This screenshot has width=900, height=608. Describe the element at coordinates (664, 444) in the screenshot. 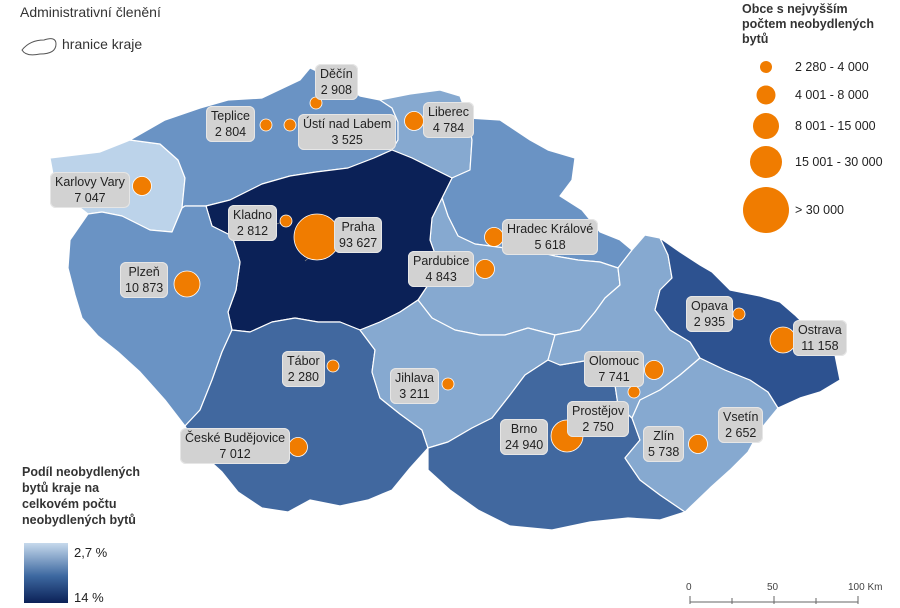

I see `city-label-zlin: Zlín 5 738` at that location.